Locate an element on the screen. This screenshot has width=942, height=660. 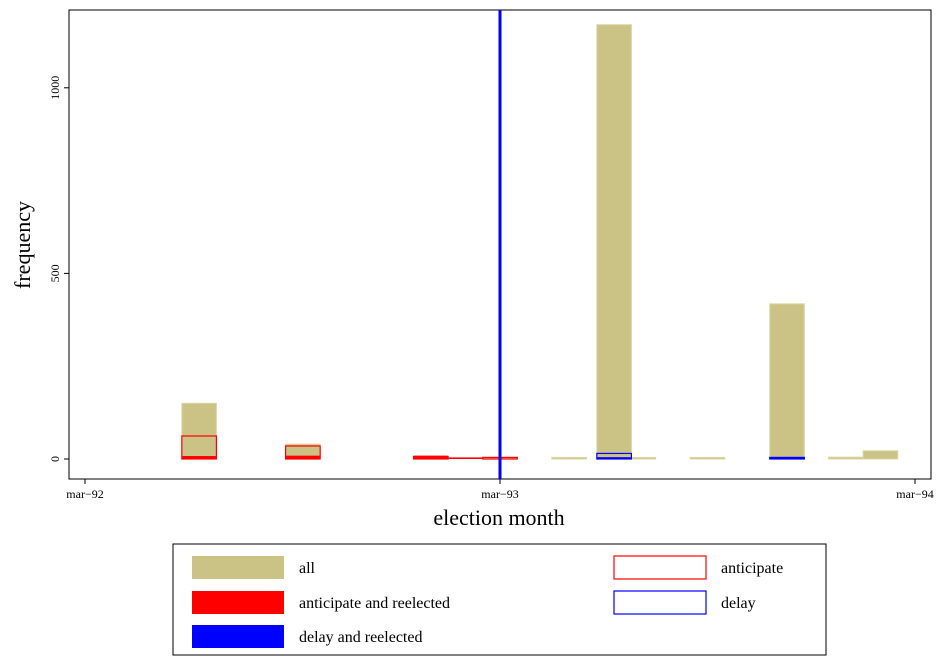
series-delay-and-reelected is located at coordinates (700, 458).